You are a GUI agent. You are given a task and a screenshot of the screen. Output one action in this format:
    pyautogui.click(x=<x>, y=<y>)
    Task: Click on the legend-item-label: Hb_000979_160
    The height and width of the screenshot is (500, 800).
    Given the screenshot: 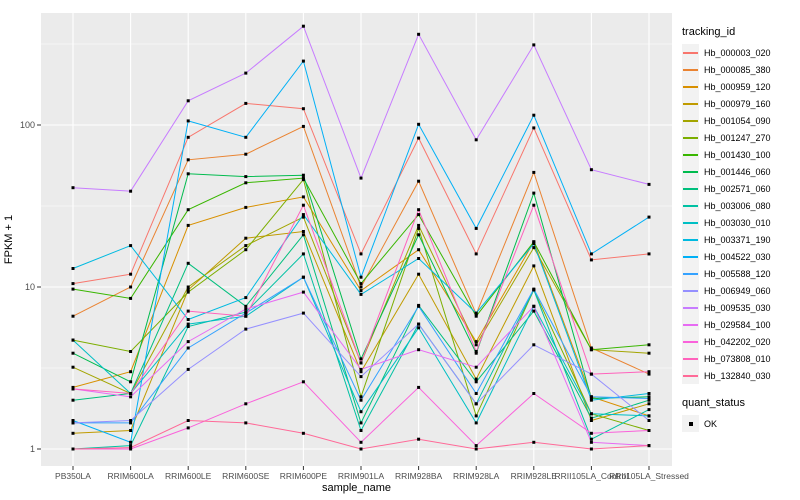 What is the action you would take?
    pyautogui.click(x=737, y=103)
    